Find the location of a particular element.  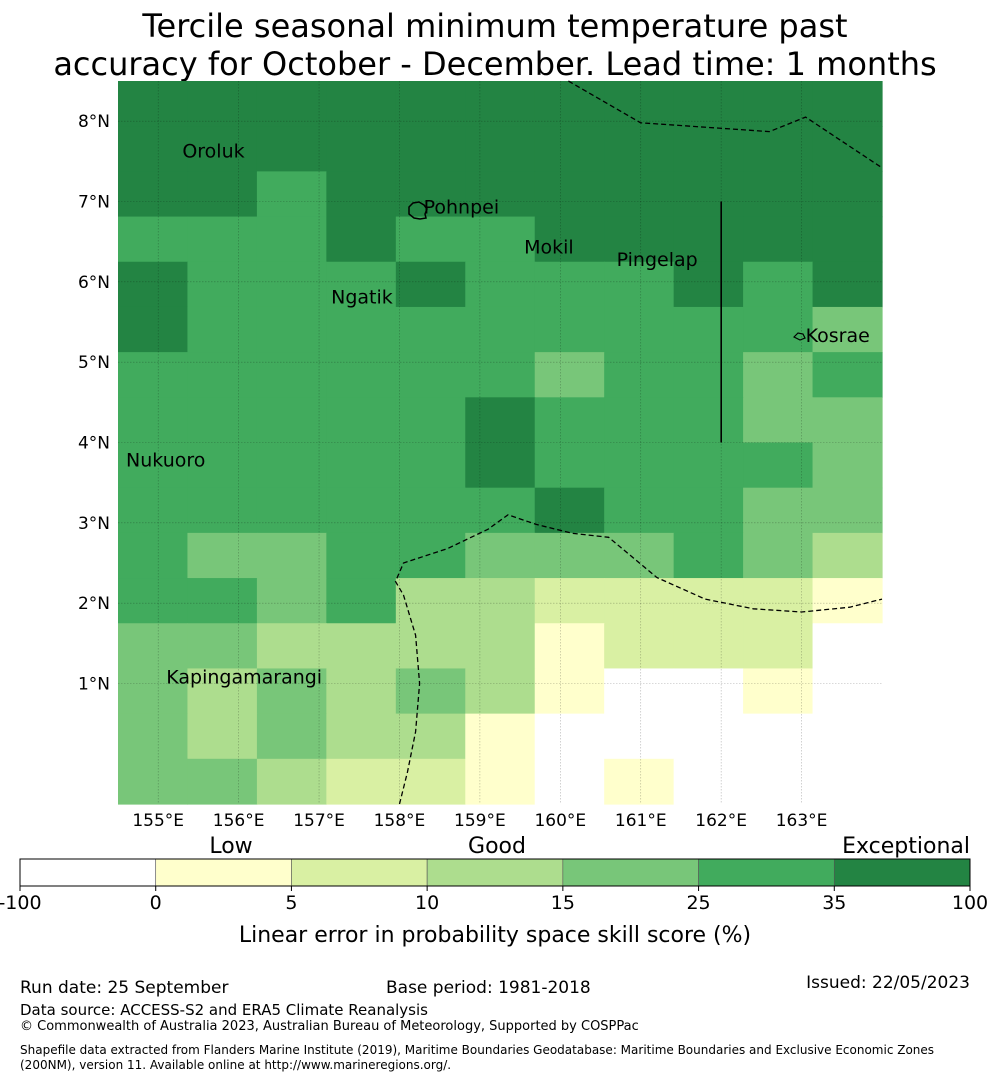

longitude-tick-label: 161°E is located at coordinates (641, 821).